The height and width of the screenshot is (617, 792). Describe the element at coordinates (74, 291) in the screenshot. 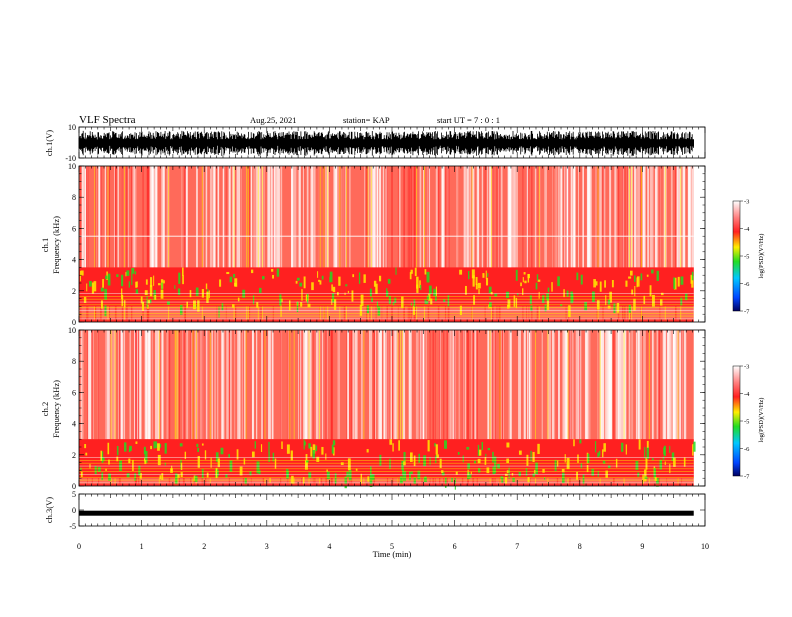

I see `y-tick-label: 2` at that location.